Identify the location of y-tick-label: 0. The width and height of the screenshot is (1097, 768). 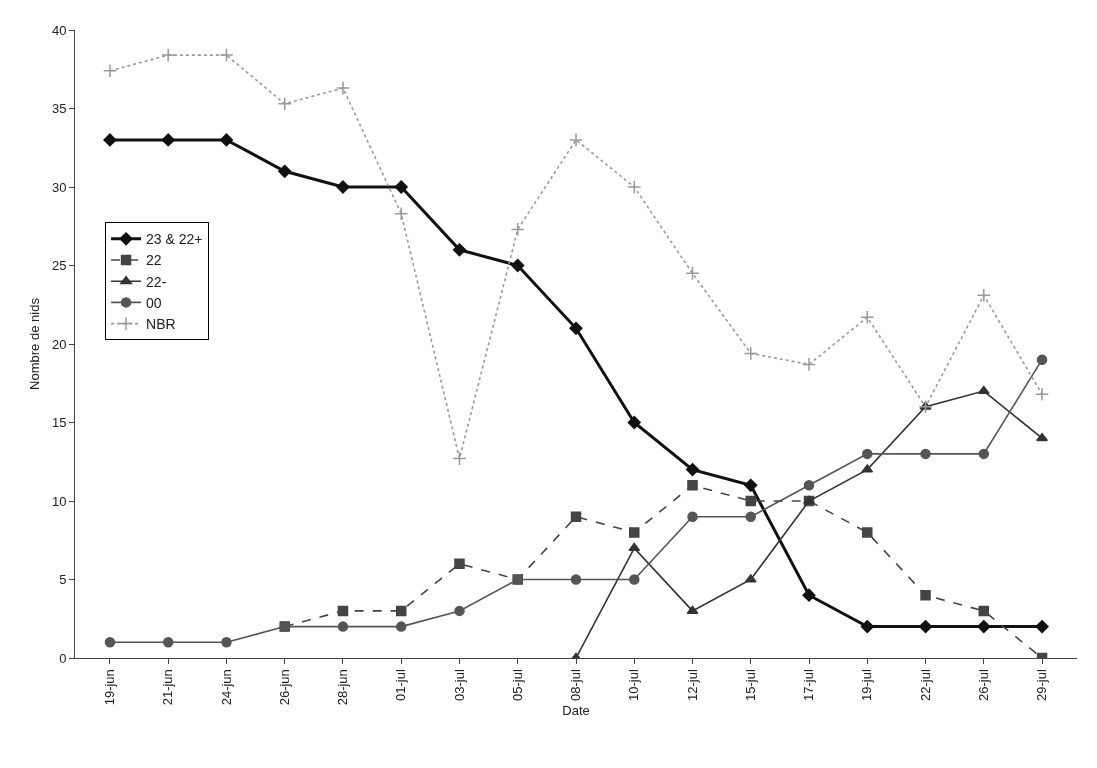
(63, 658).